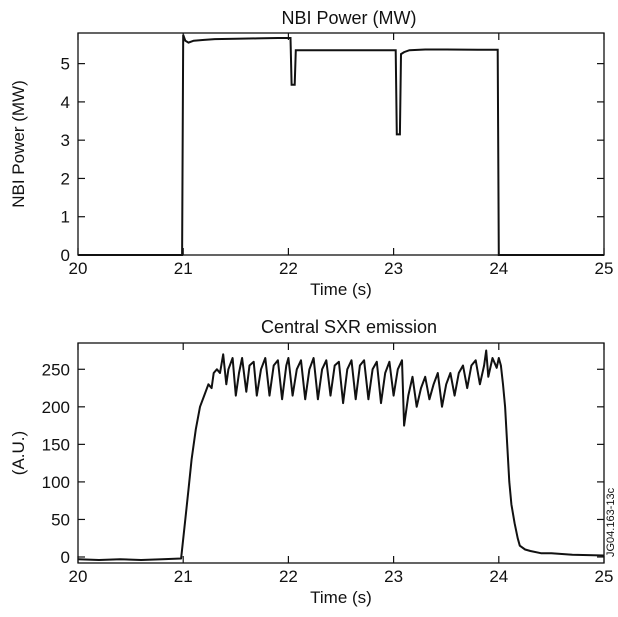  I want to click on y-tick-label: 150, so click(56, 444).